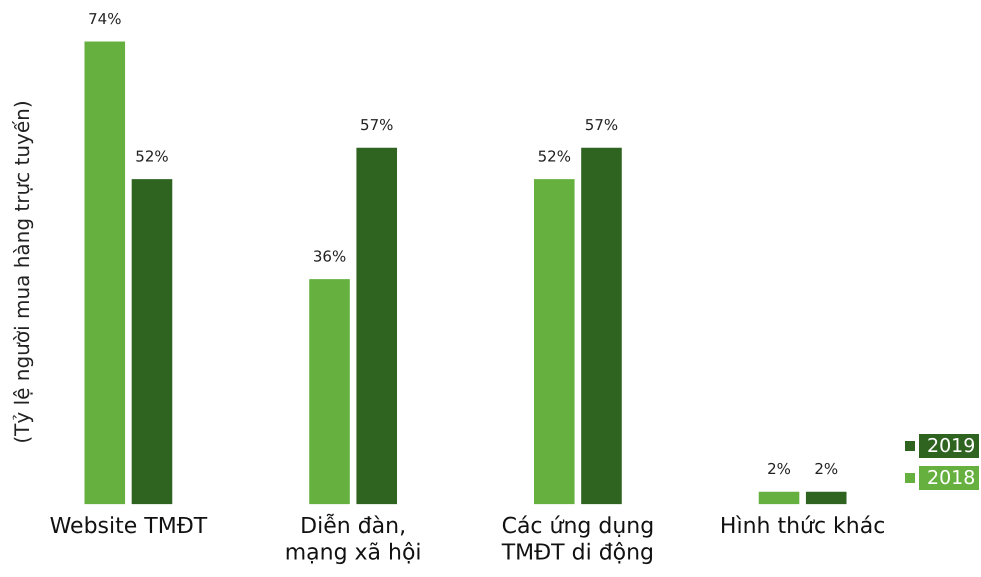 The image size is (981, 577). Describe the element at coordinates (577, 540) in the screenshot. I see `x-tick-label: Các ứng dụng TMĐT di động` at that location.